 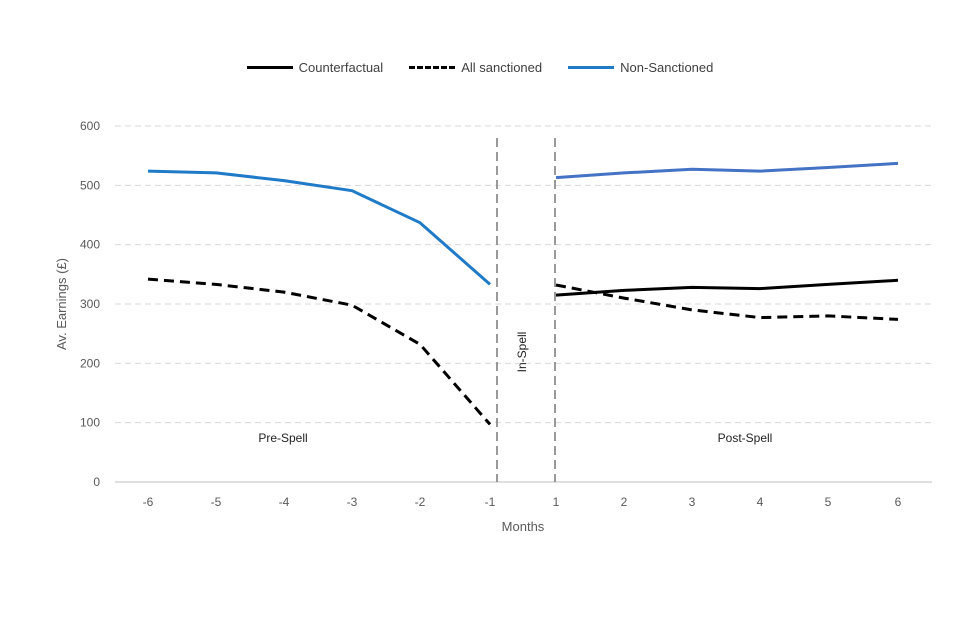 What do you see at coordinates (898, 502) in the screenshot?
I see `x-tick-label-6: 6` at bounding box center [898, 502].